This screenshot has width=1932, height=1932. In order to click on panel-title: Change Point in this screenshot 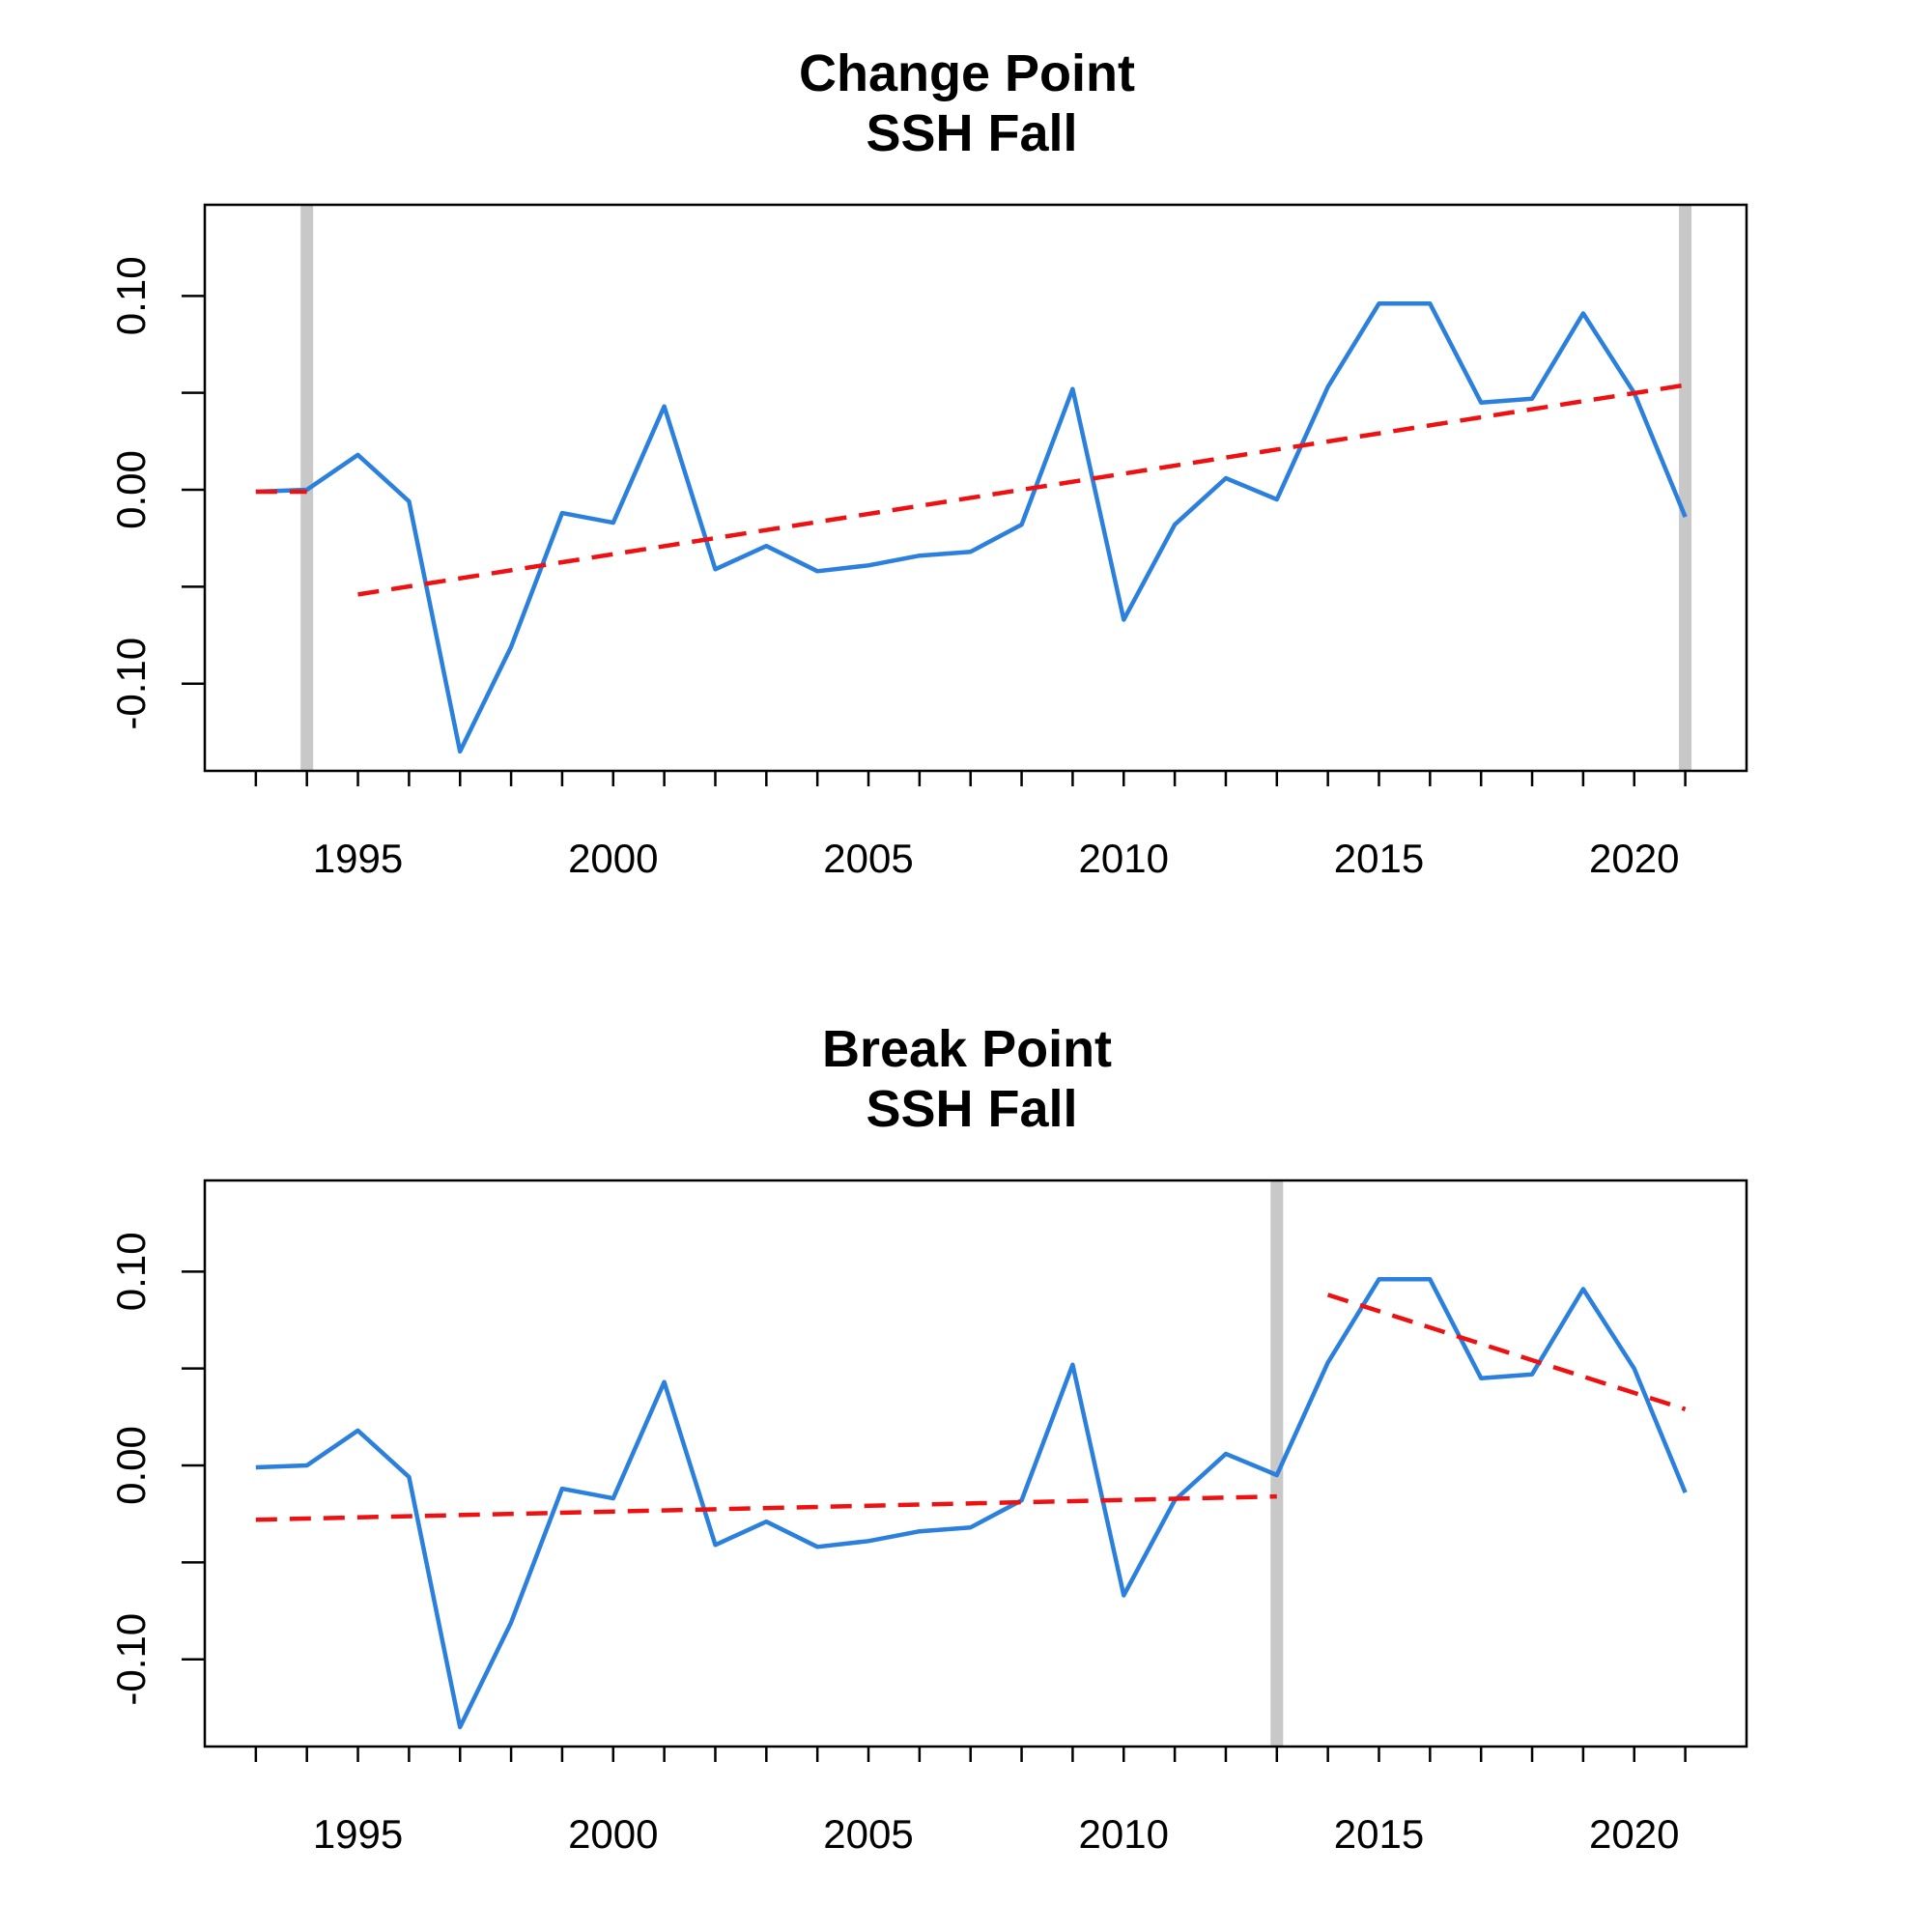, I will do `click(967, 73)`.